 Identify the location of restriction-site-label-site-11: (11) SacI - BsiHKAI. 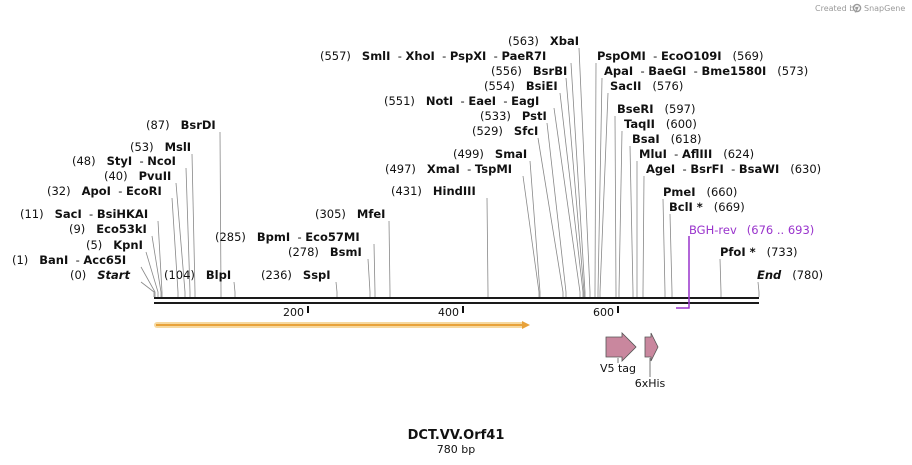
(84, 214).